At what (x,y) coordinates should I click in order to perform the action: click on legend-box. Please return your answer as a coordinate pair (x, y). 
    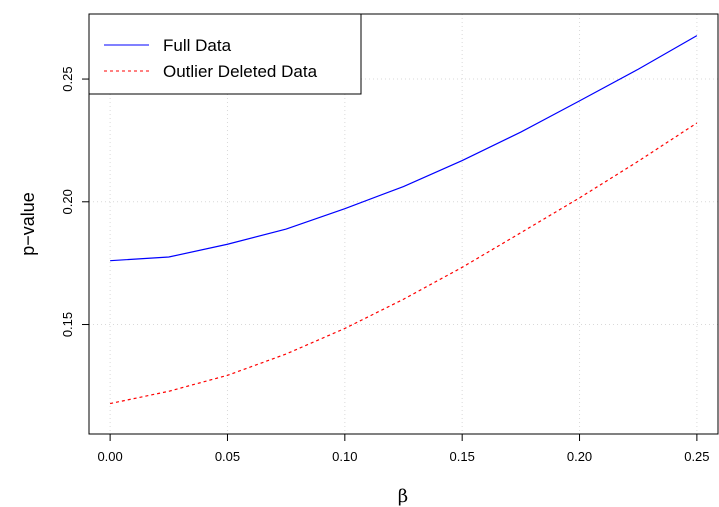
    Looking at the image, I should click on (225, 54).